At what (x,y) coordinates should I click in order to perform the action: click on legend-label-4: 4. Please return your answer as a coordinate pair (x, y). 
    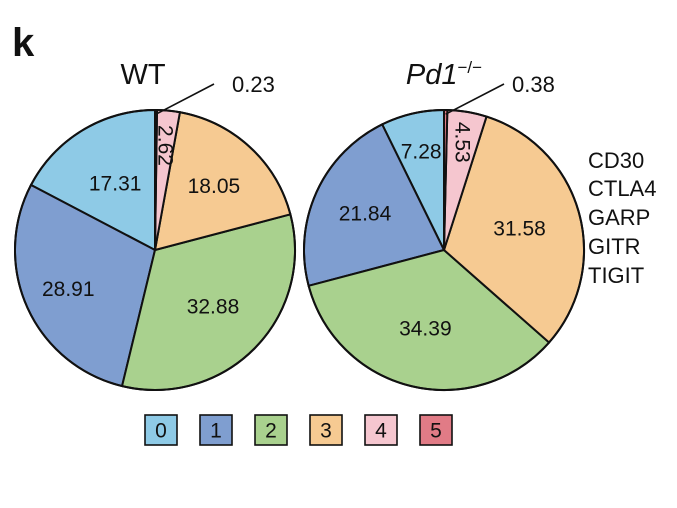
    Looking at the image, I should click on (381, 431).